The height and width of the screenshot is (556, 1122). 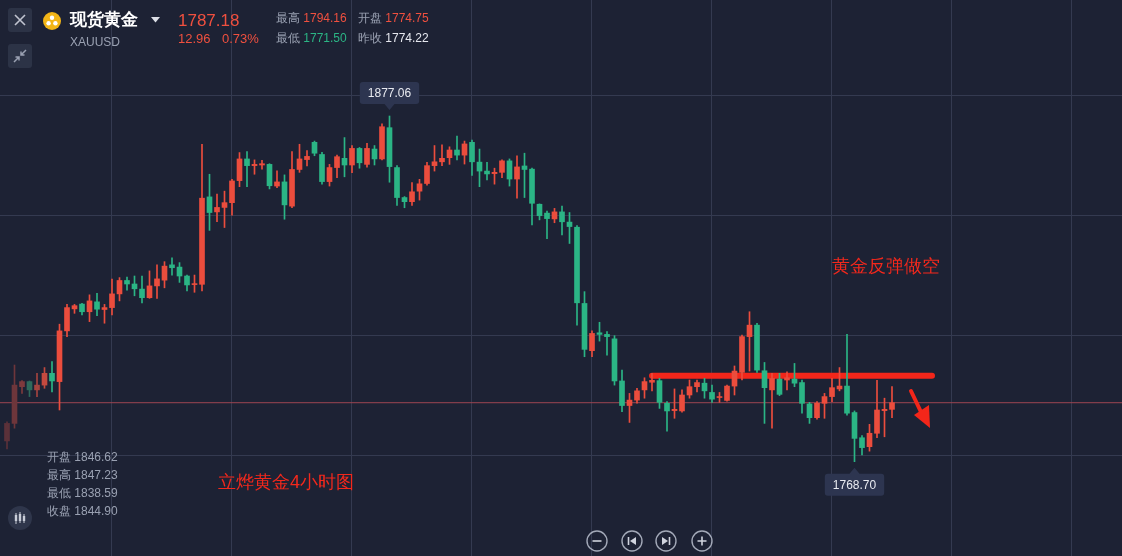 I want to click on text: 收盘 1844.90, so click(x=82, y=511).